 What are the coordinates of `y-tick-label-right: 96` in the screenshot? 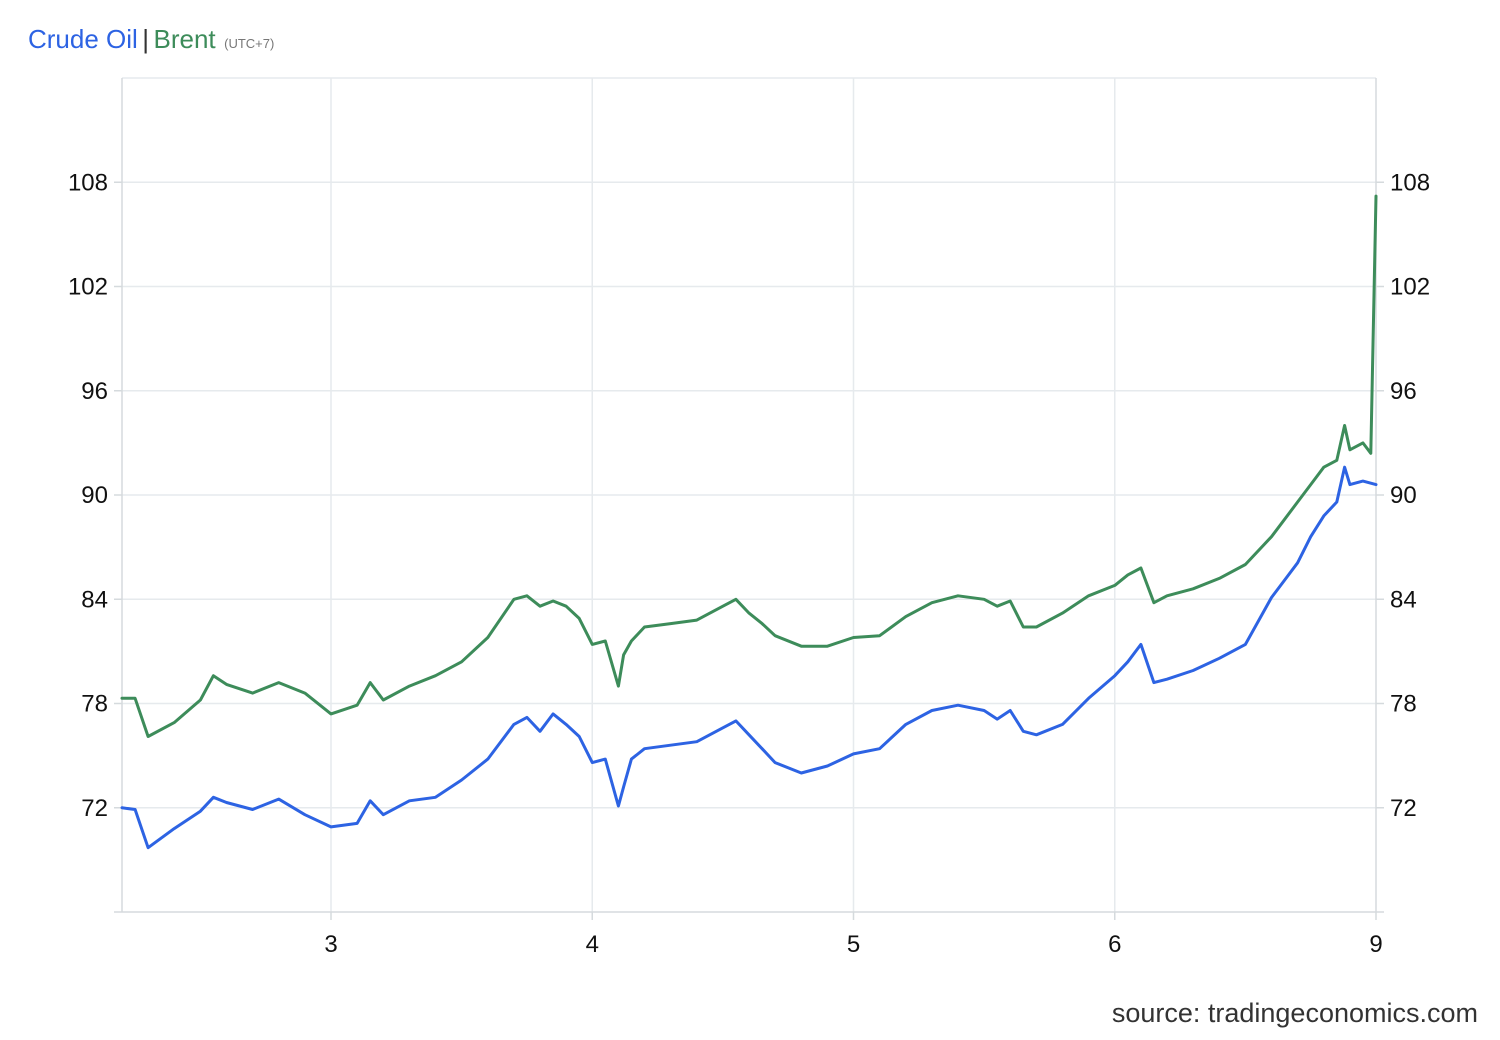 It's located at (1403, 391).